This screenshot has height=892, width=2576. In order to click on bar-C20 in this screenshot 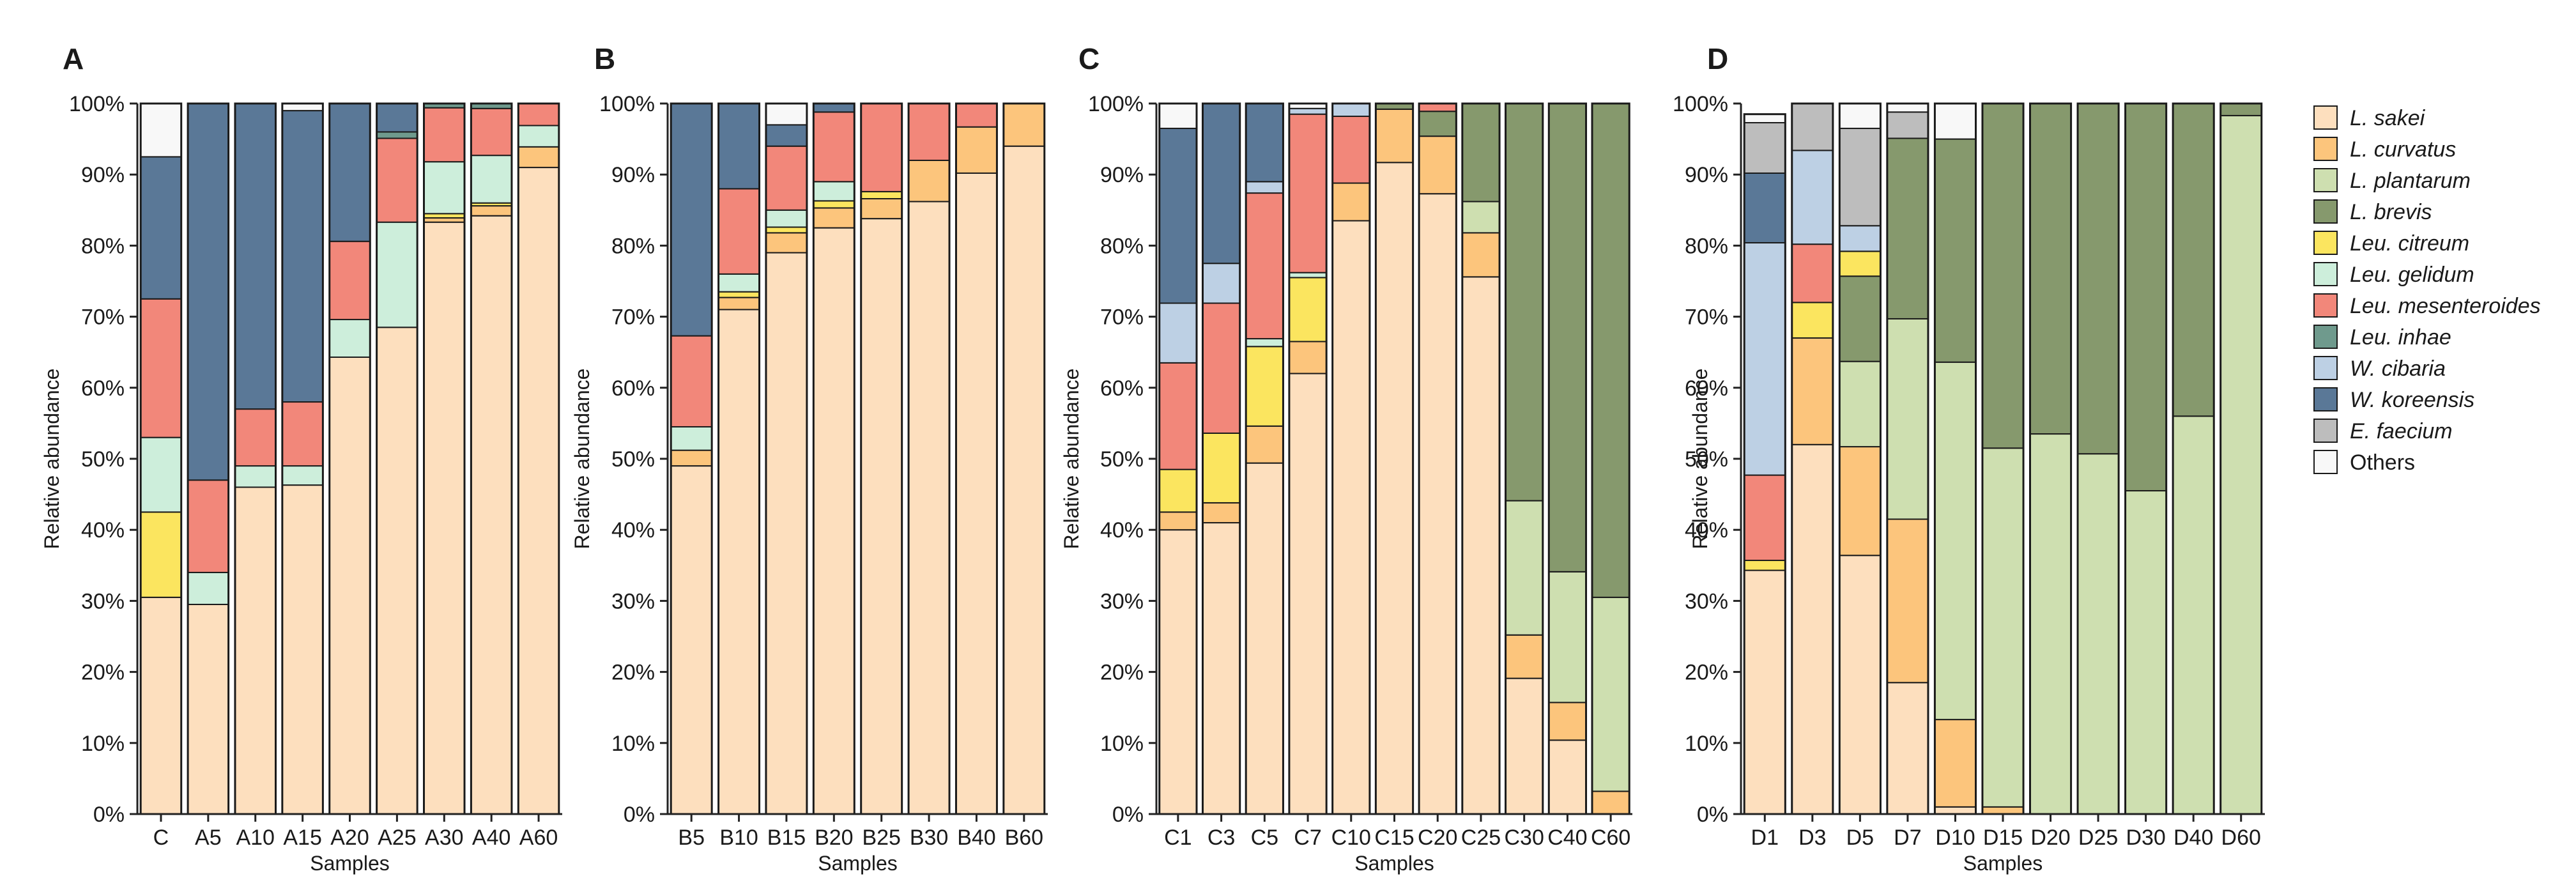, I will do `click(1437, 459)`.